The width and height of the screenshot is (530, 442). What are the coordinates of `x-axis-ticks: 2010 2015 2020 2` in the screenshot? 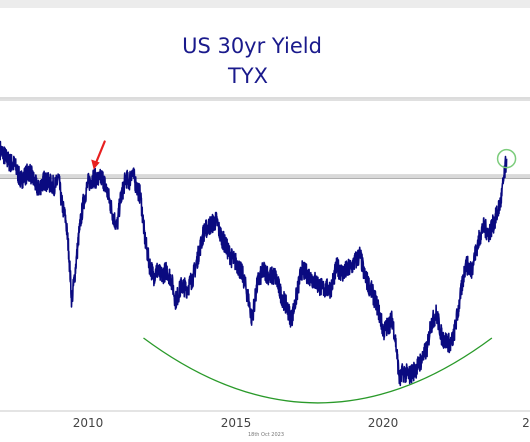 It's located at (301, 423).